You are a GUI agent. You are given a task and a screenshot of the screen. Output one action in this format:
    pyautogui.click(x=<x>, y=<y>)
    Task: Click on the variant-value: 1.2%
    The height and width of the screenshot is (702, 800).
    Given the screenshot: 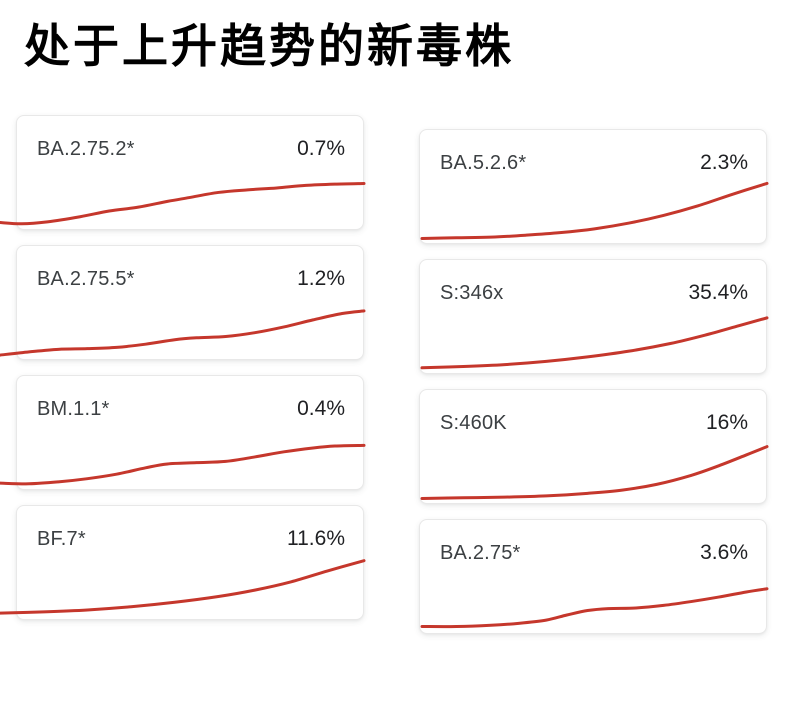 What is the action you would take?
    pyautogui.click(x=321, y=278)
    